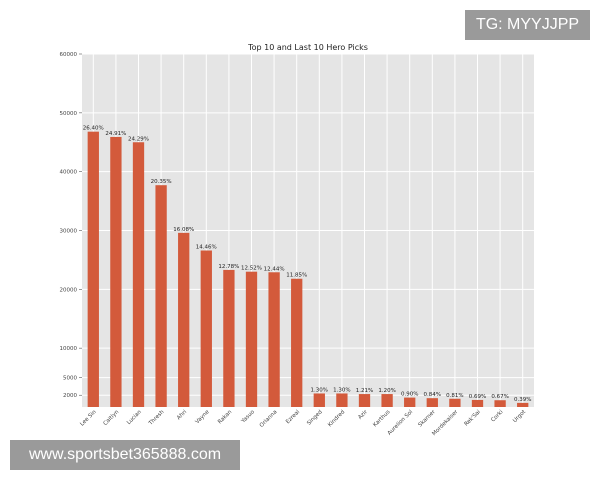  I want to click on watermark-top: TG: MYYJJPP, so click(527, 25).